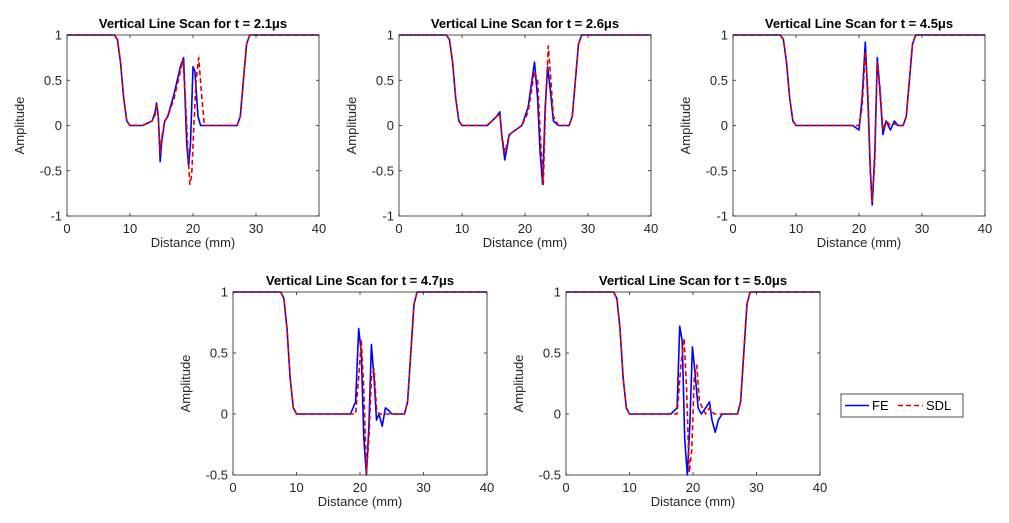  I want to click on series-line-fe, so click(525, 110).